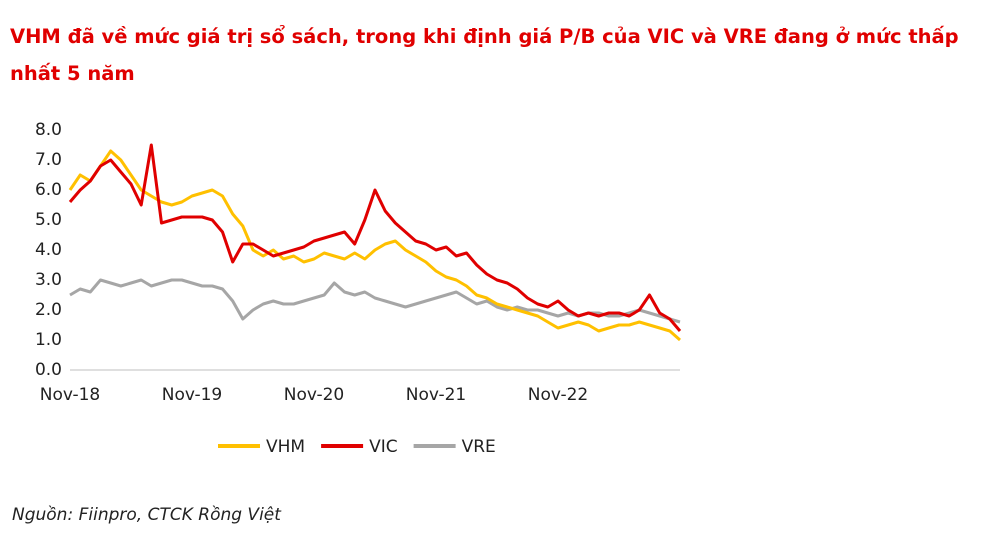  I want to click on y-tick-label: 4.0, so click(48, 250).